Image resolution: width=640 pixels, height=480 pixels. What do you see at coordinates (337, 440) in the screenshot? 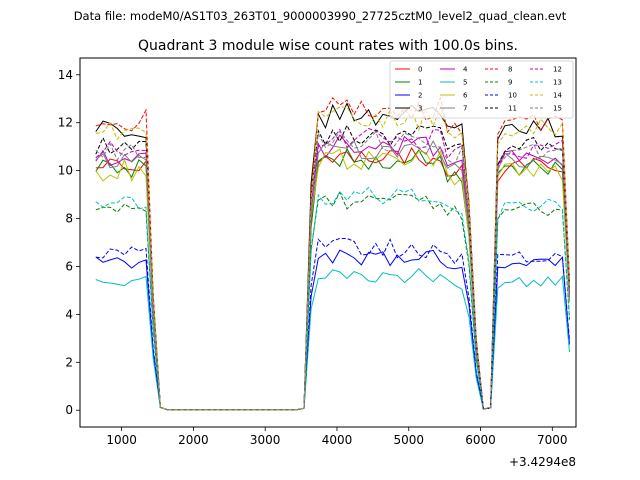
I see `x-tick-label-3: 4000` at bounding box center [337, 440].